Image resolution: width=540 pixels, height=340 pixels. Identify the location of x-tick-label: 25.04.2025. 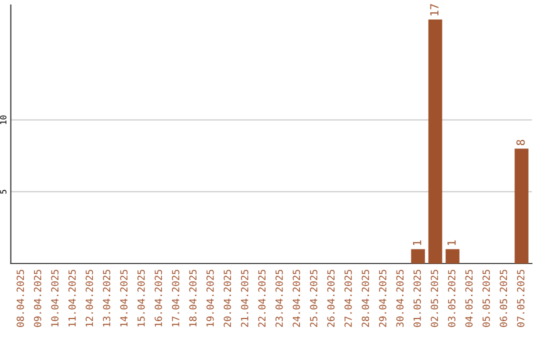
(314, 298).